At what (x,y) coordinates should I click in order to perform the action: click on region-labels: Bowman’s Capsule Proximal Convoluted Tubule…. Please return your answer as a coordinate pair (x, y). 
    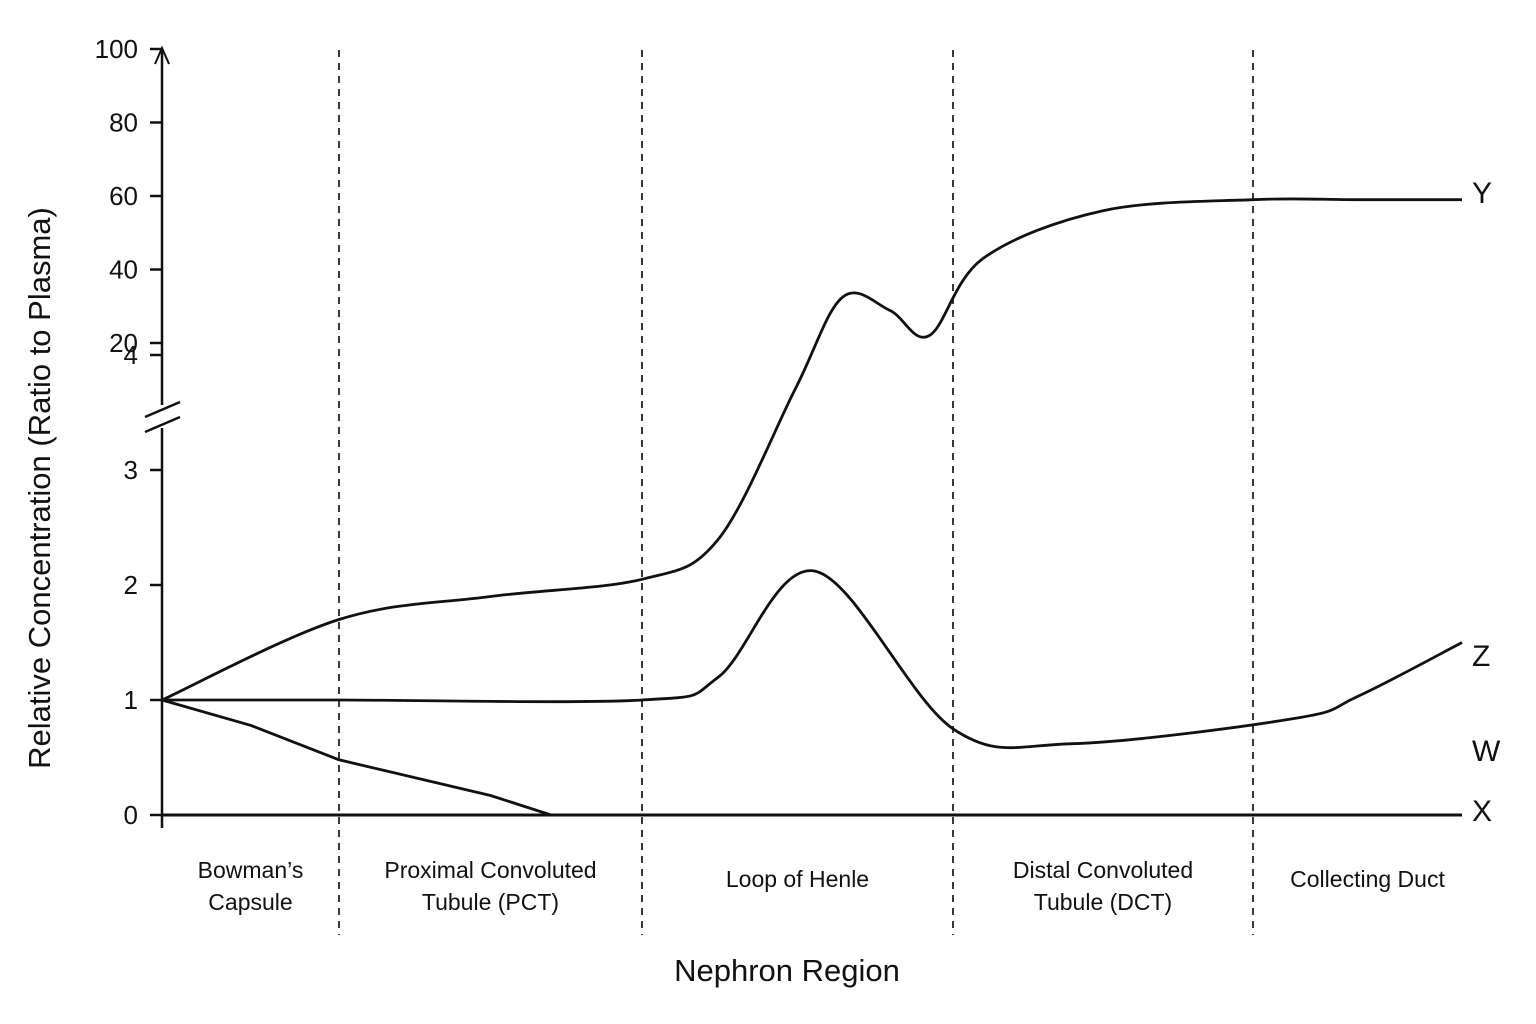
    Looking at the image, I should click on (822, 886).